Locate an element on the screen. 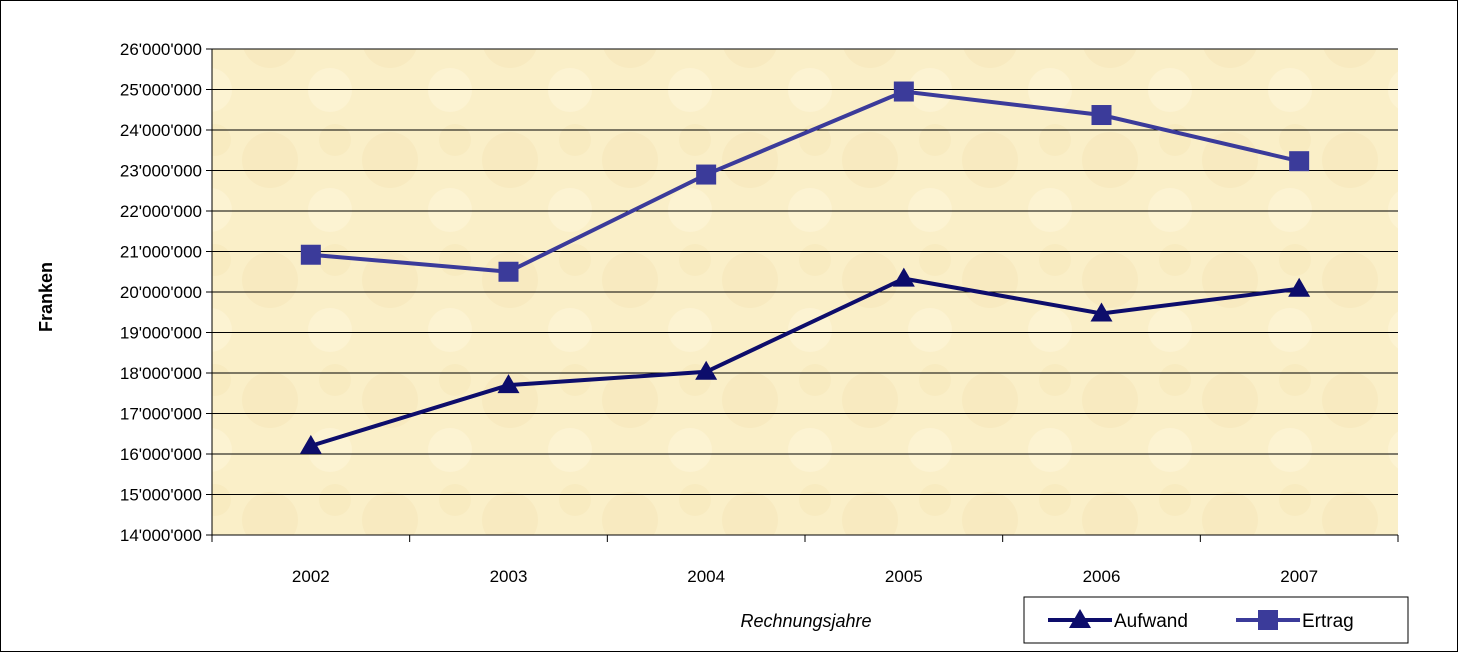 Image resolution: width=1458 pixels, height=652 pixels. y-tick-label: 15'000'000 is located at coordinates (161, 495).